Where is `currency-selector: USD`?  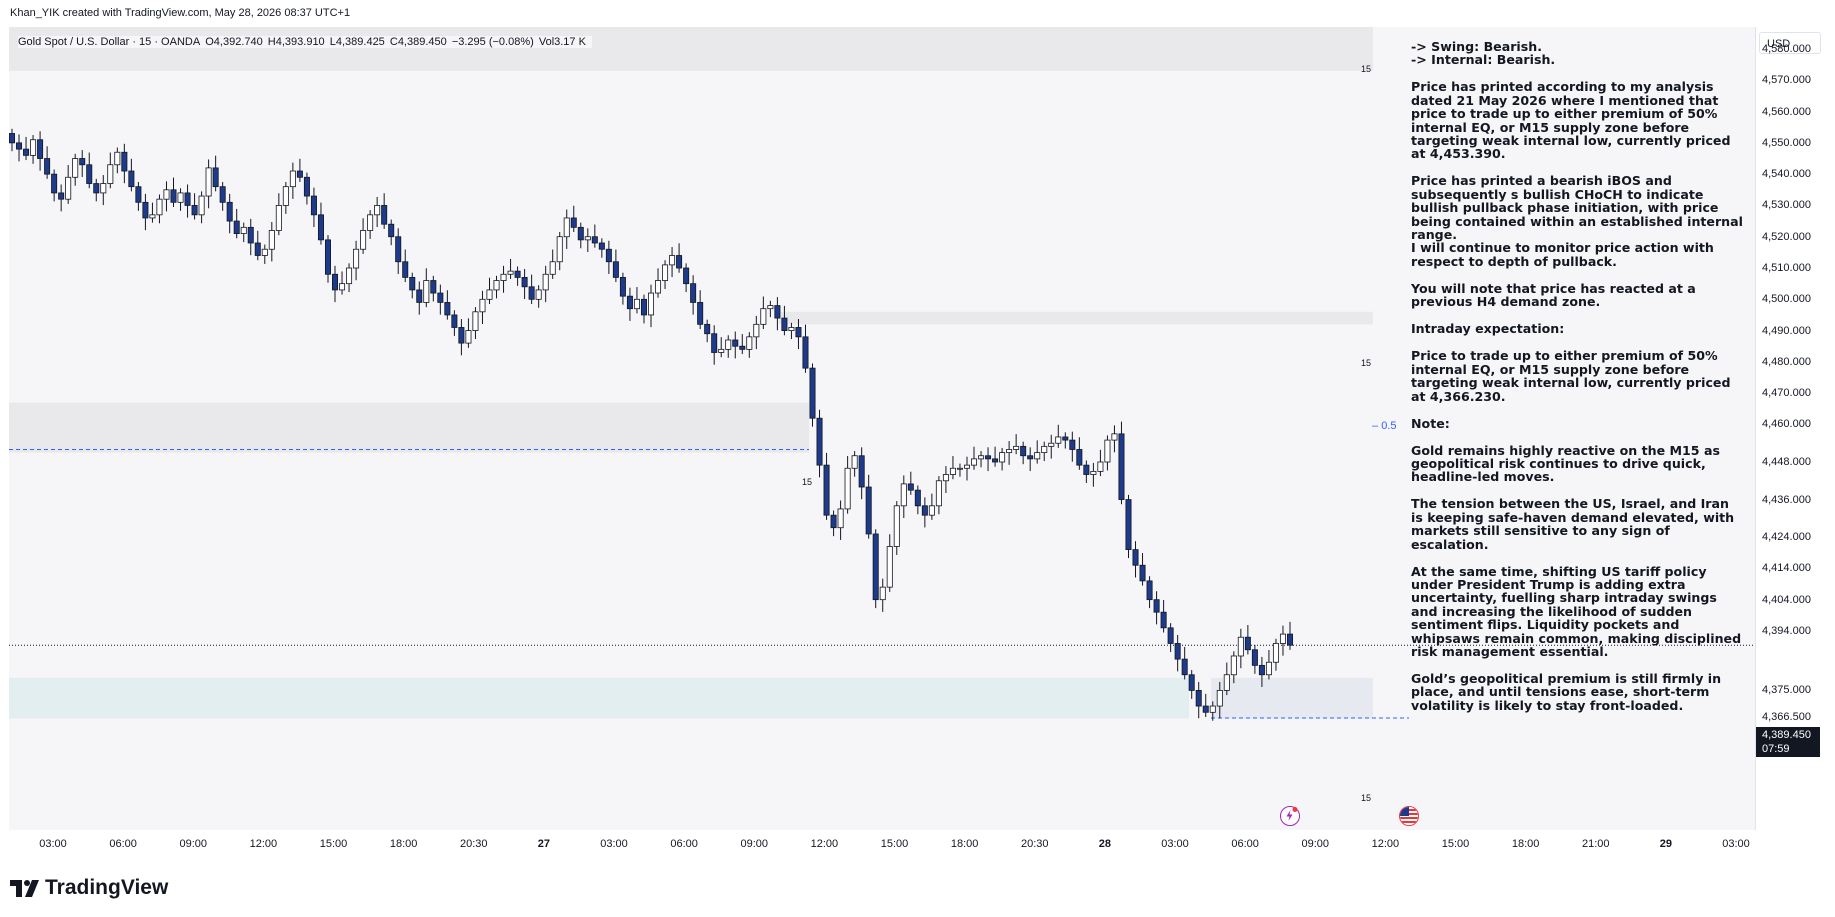 currency-selector: USD is located at coordinates (1790, 43).